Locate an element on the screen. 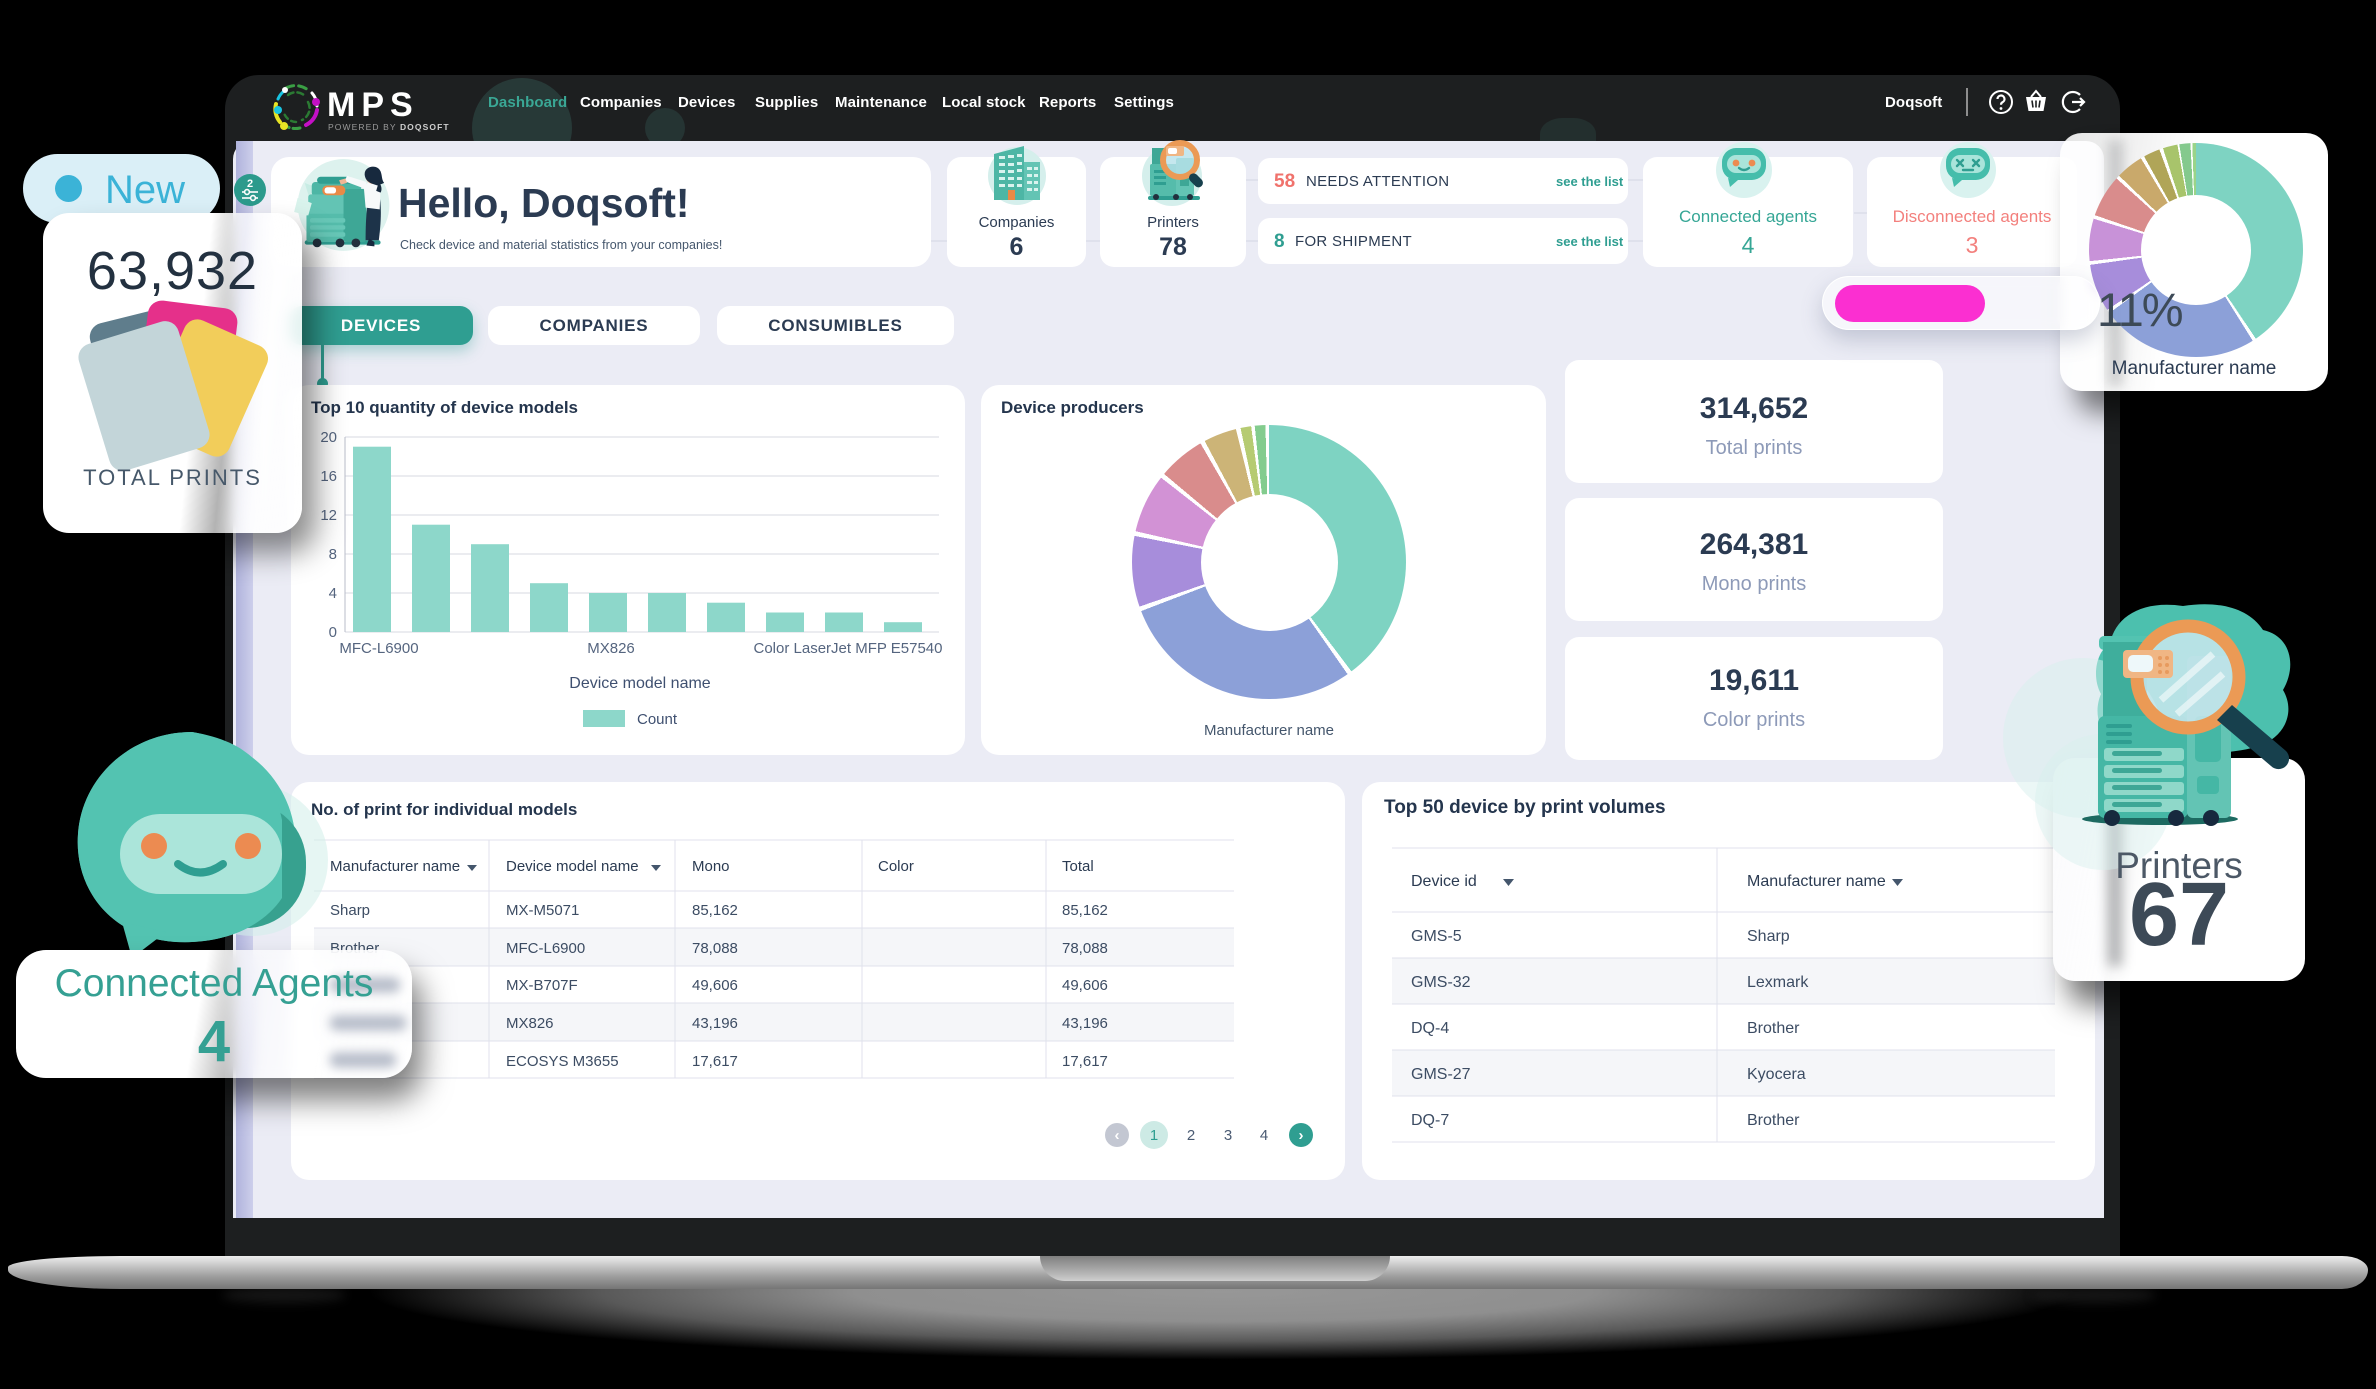 The height and width of the screenshot is (1389, 2376). svg-text: MX-B707F is located at coordinates (542, 985).